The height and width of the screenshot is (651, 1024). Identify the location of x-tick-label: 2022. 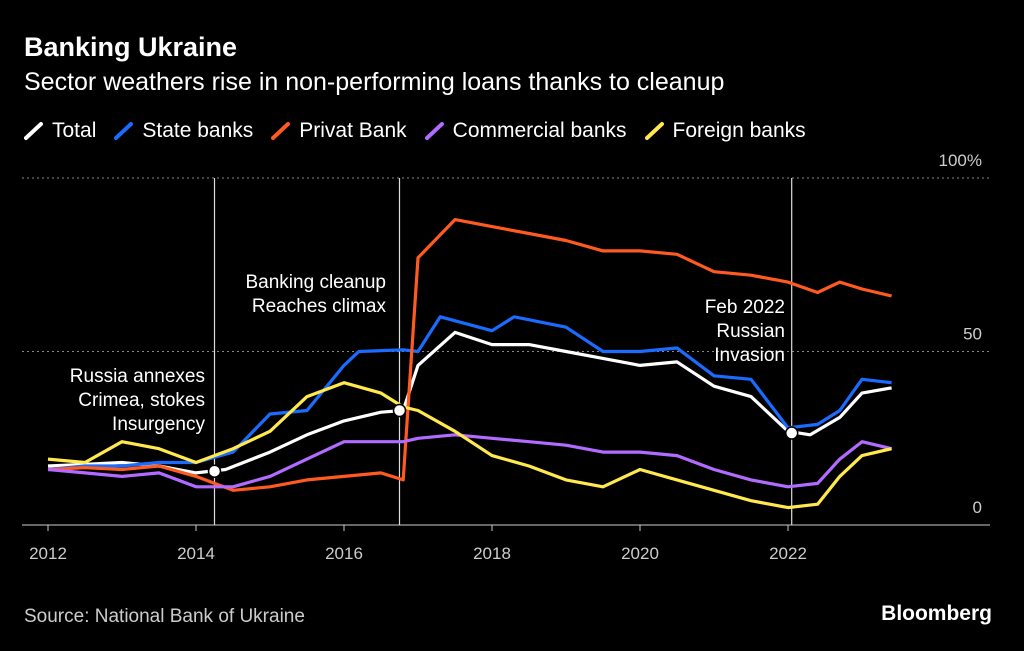
(788, 553).